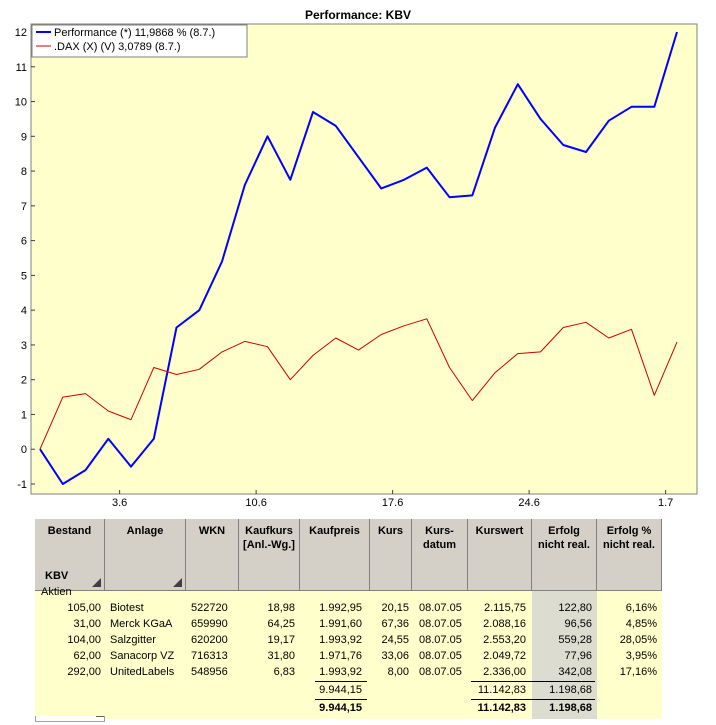 This screenshot has width=716, height=725. What do you see at coordinates (340, 640) in the screenshot?
I see `cell-kaufpreis: 1.993,92` at bounding box center [340, 640].